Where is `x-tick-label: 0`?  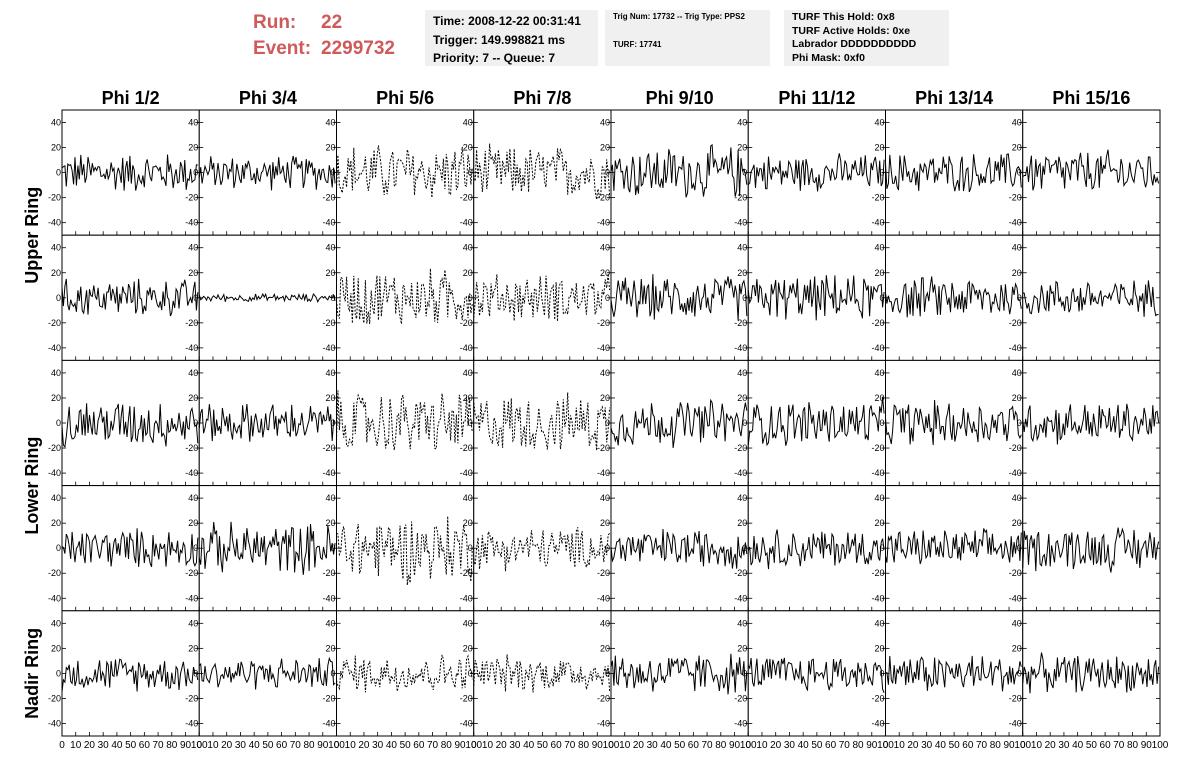
x-tick-label: 0 is located at coordinates (199, 745).